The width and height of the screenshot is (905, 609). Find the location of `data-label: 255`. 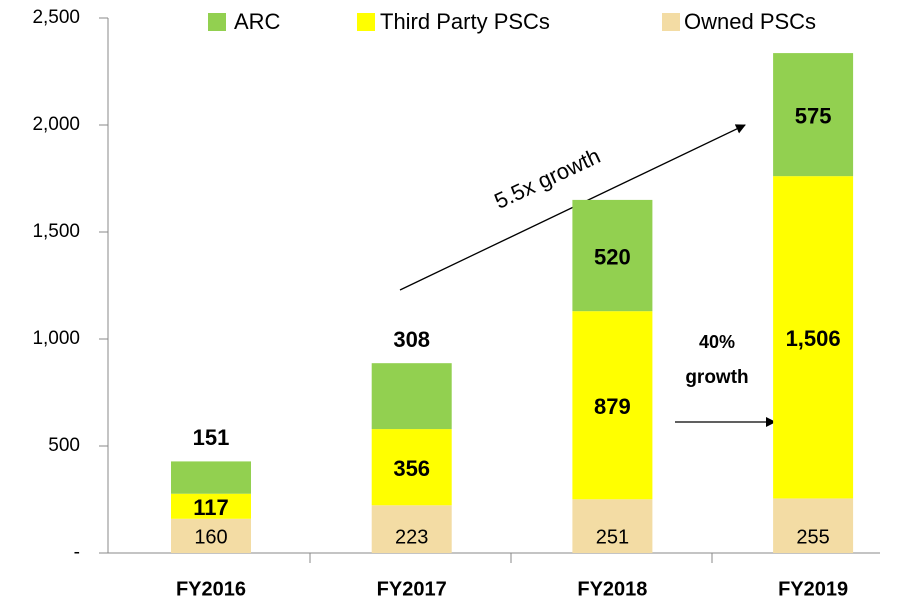

data-label: 255 is located at coordinates (812, 537).